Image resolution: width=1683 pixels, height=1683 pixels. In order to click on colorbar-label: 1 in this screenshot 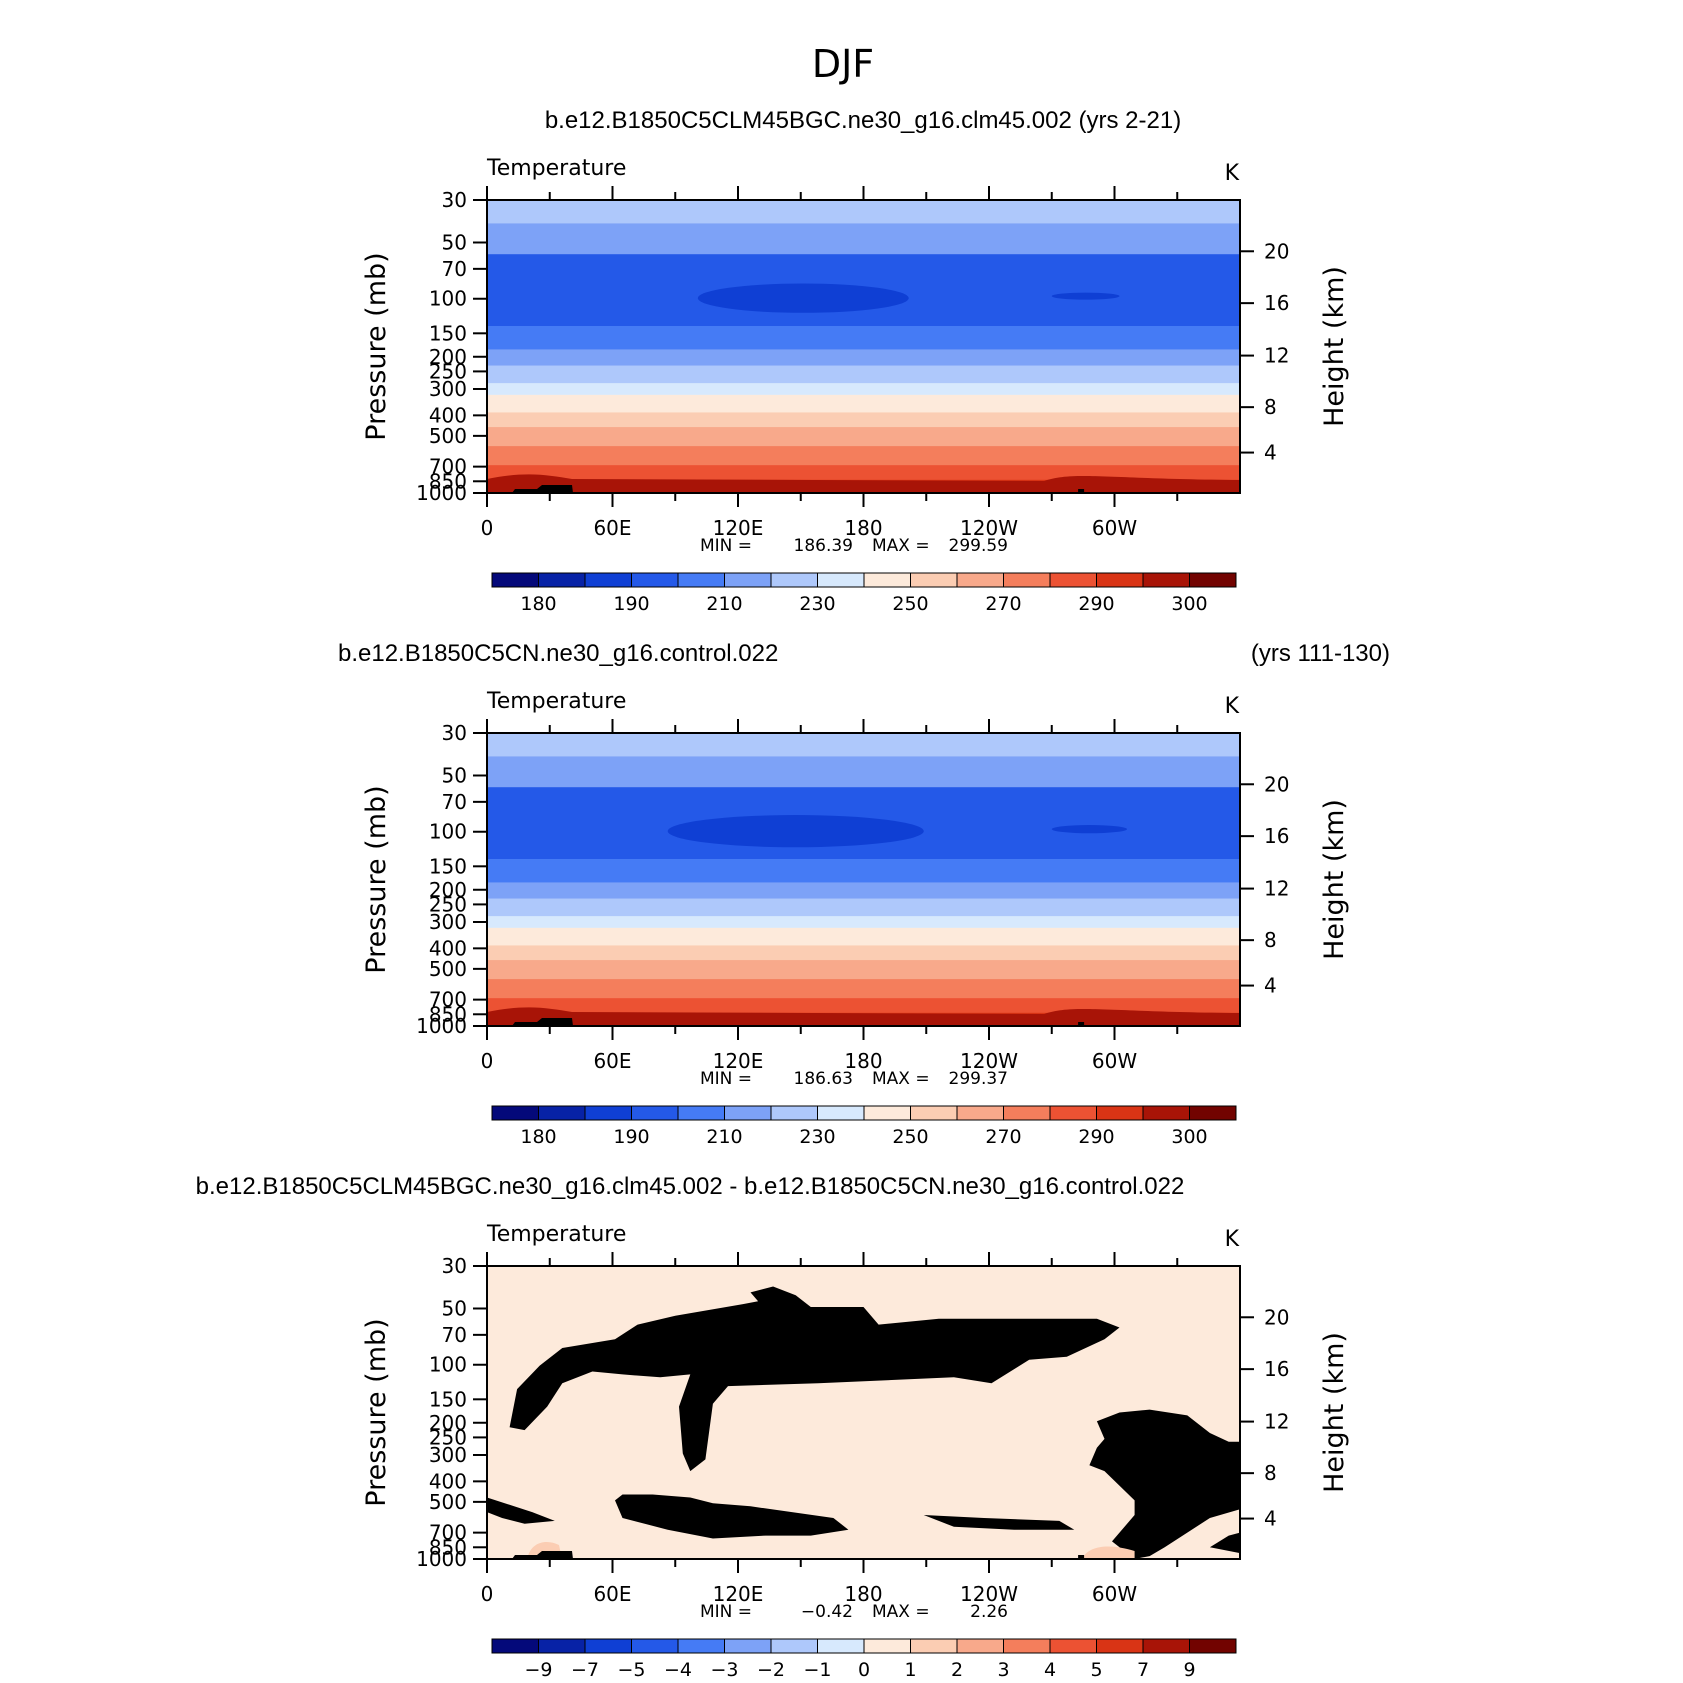, I will do `click(910, 1670)`.